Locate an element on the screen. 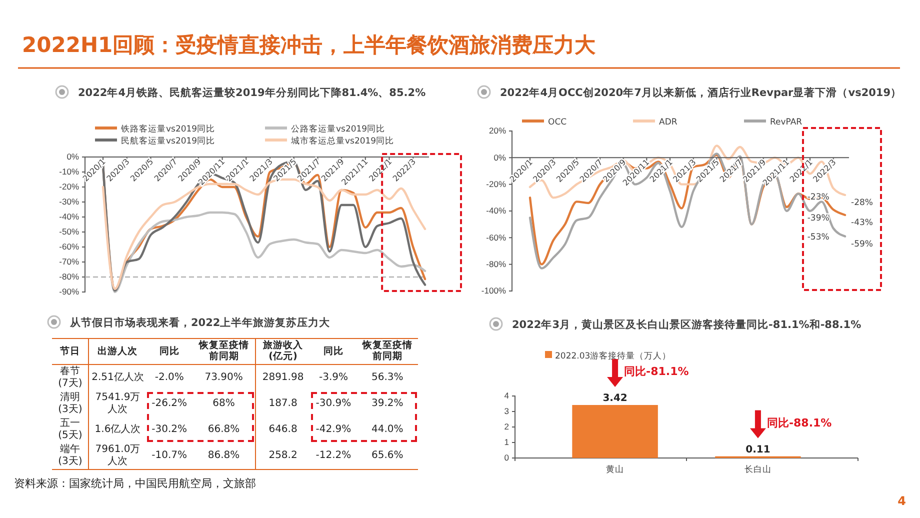 The image size is (920, 518). text: -26.2% is located at coordinates (169, 403).